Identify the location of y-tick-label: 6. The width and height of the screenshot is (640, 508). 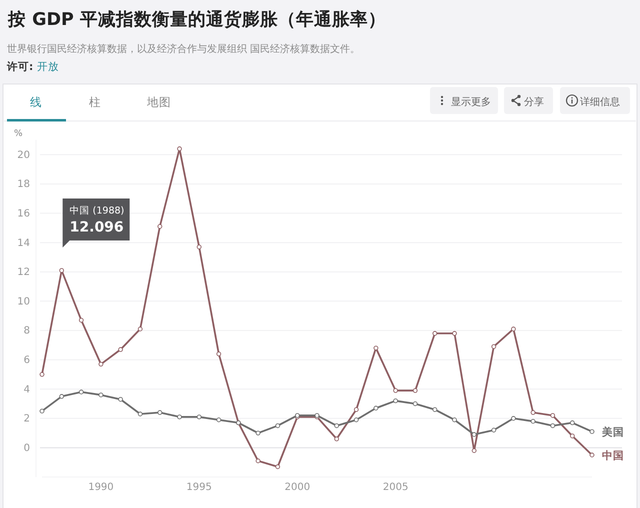
(27, 360).